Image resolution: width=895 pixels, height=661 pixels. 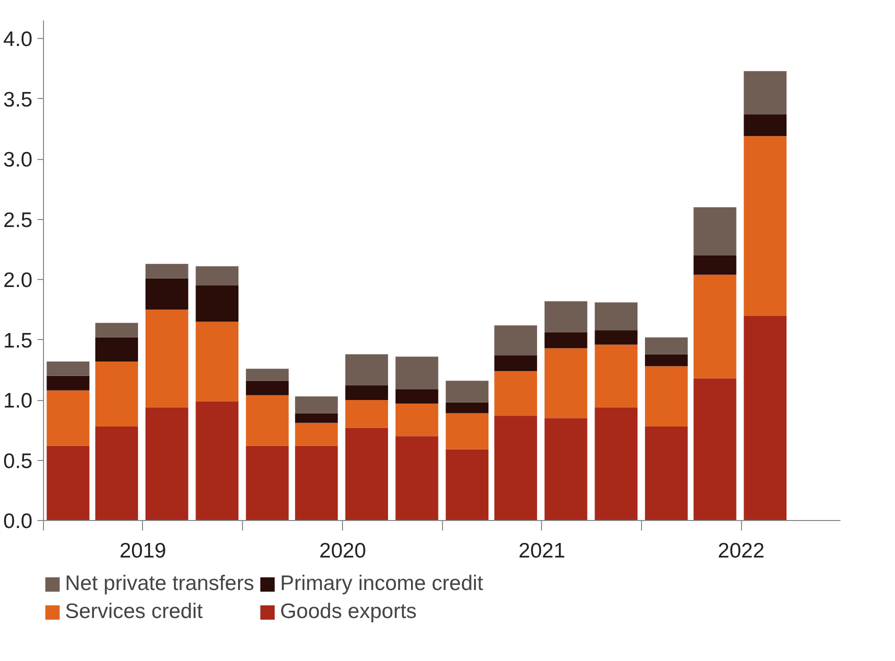 I want to click on y-tick-label: 2.5, so click(x=18, y=220).